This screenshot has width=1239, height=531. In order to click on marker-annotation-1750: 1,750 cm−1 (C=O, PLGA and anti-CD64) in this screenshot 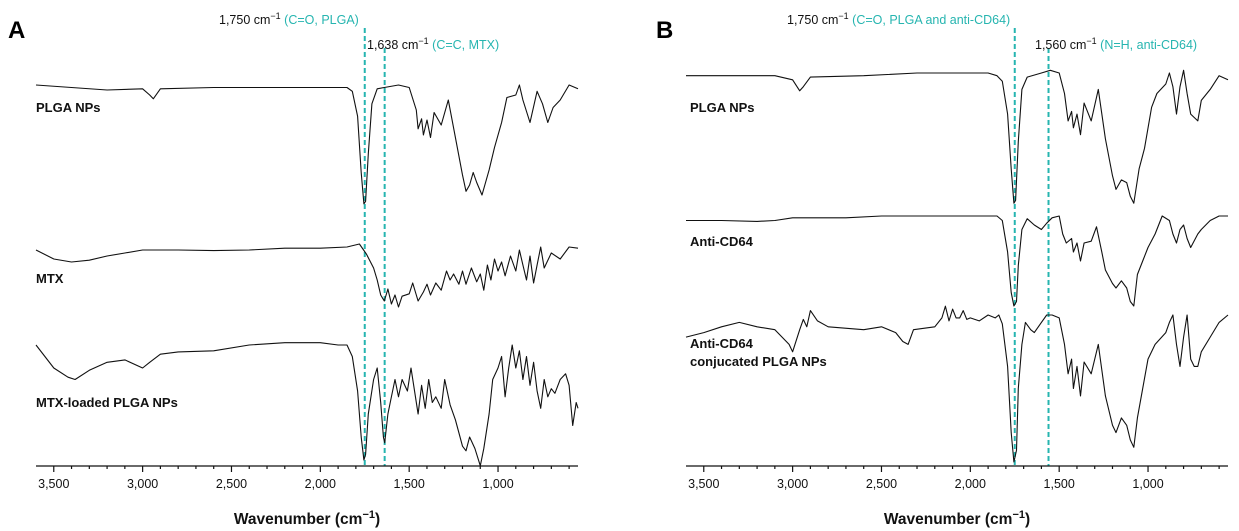, I will do `click(898, 19)`.